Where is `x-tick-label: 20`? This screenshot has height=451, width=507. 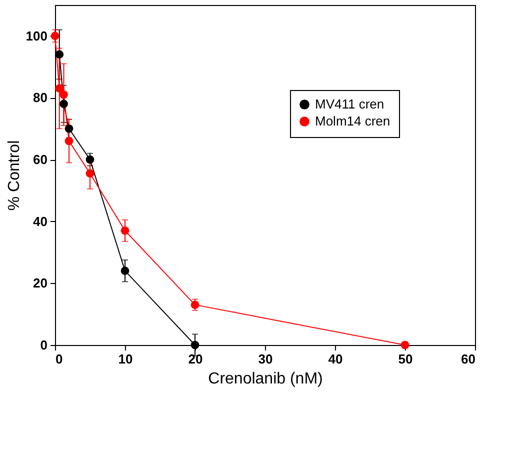
x-tick-label: 20 is located at coordinates (195, 359).